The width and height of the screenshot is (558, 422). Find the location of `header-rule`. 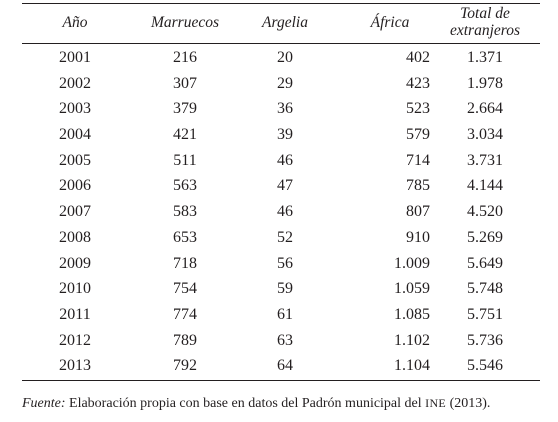

header-rule is located at coordinates (281, 43).